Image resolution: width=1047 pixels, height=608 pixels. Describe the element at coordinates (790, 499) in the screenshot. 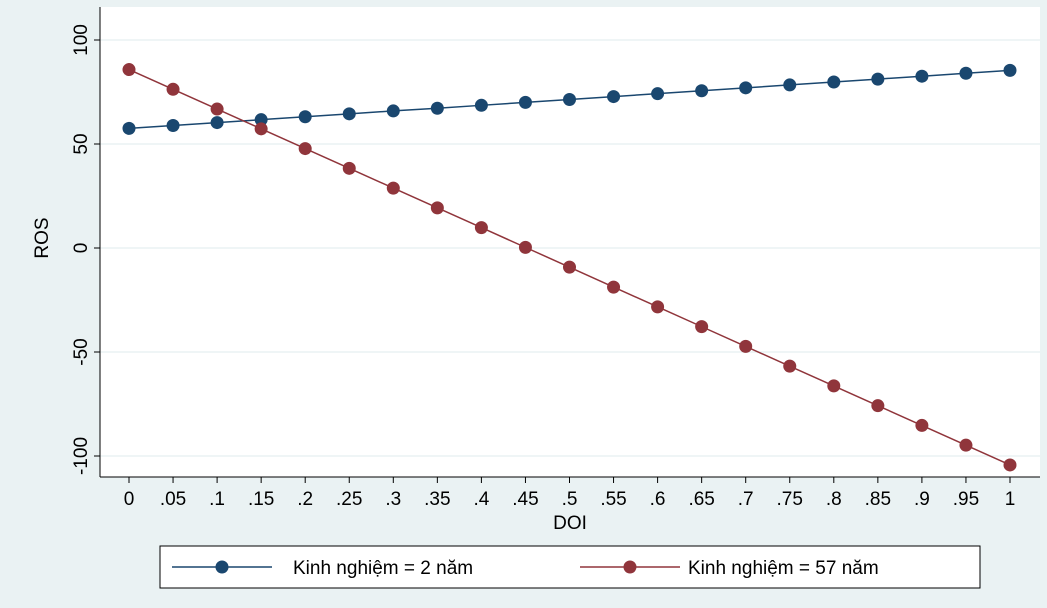

I see `x-tick-label: .75` at that location.